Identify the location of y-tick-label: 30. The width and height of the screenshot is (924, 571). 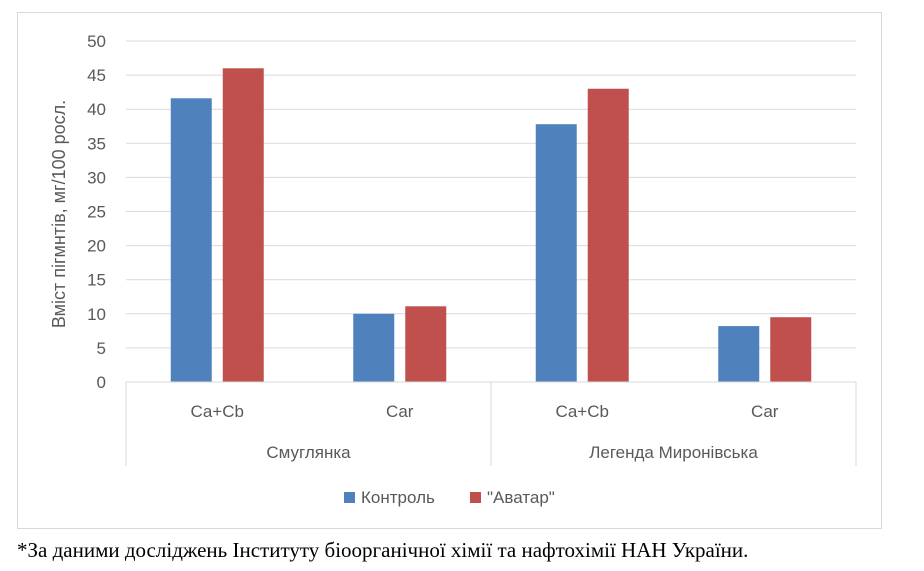
(96, 177).